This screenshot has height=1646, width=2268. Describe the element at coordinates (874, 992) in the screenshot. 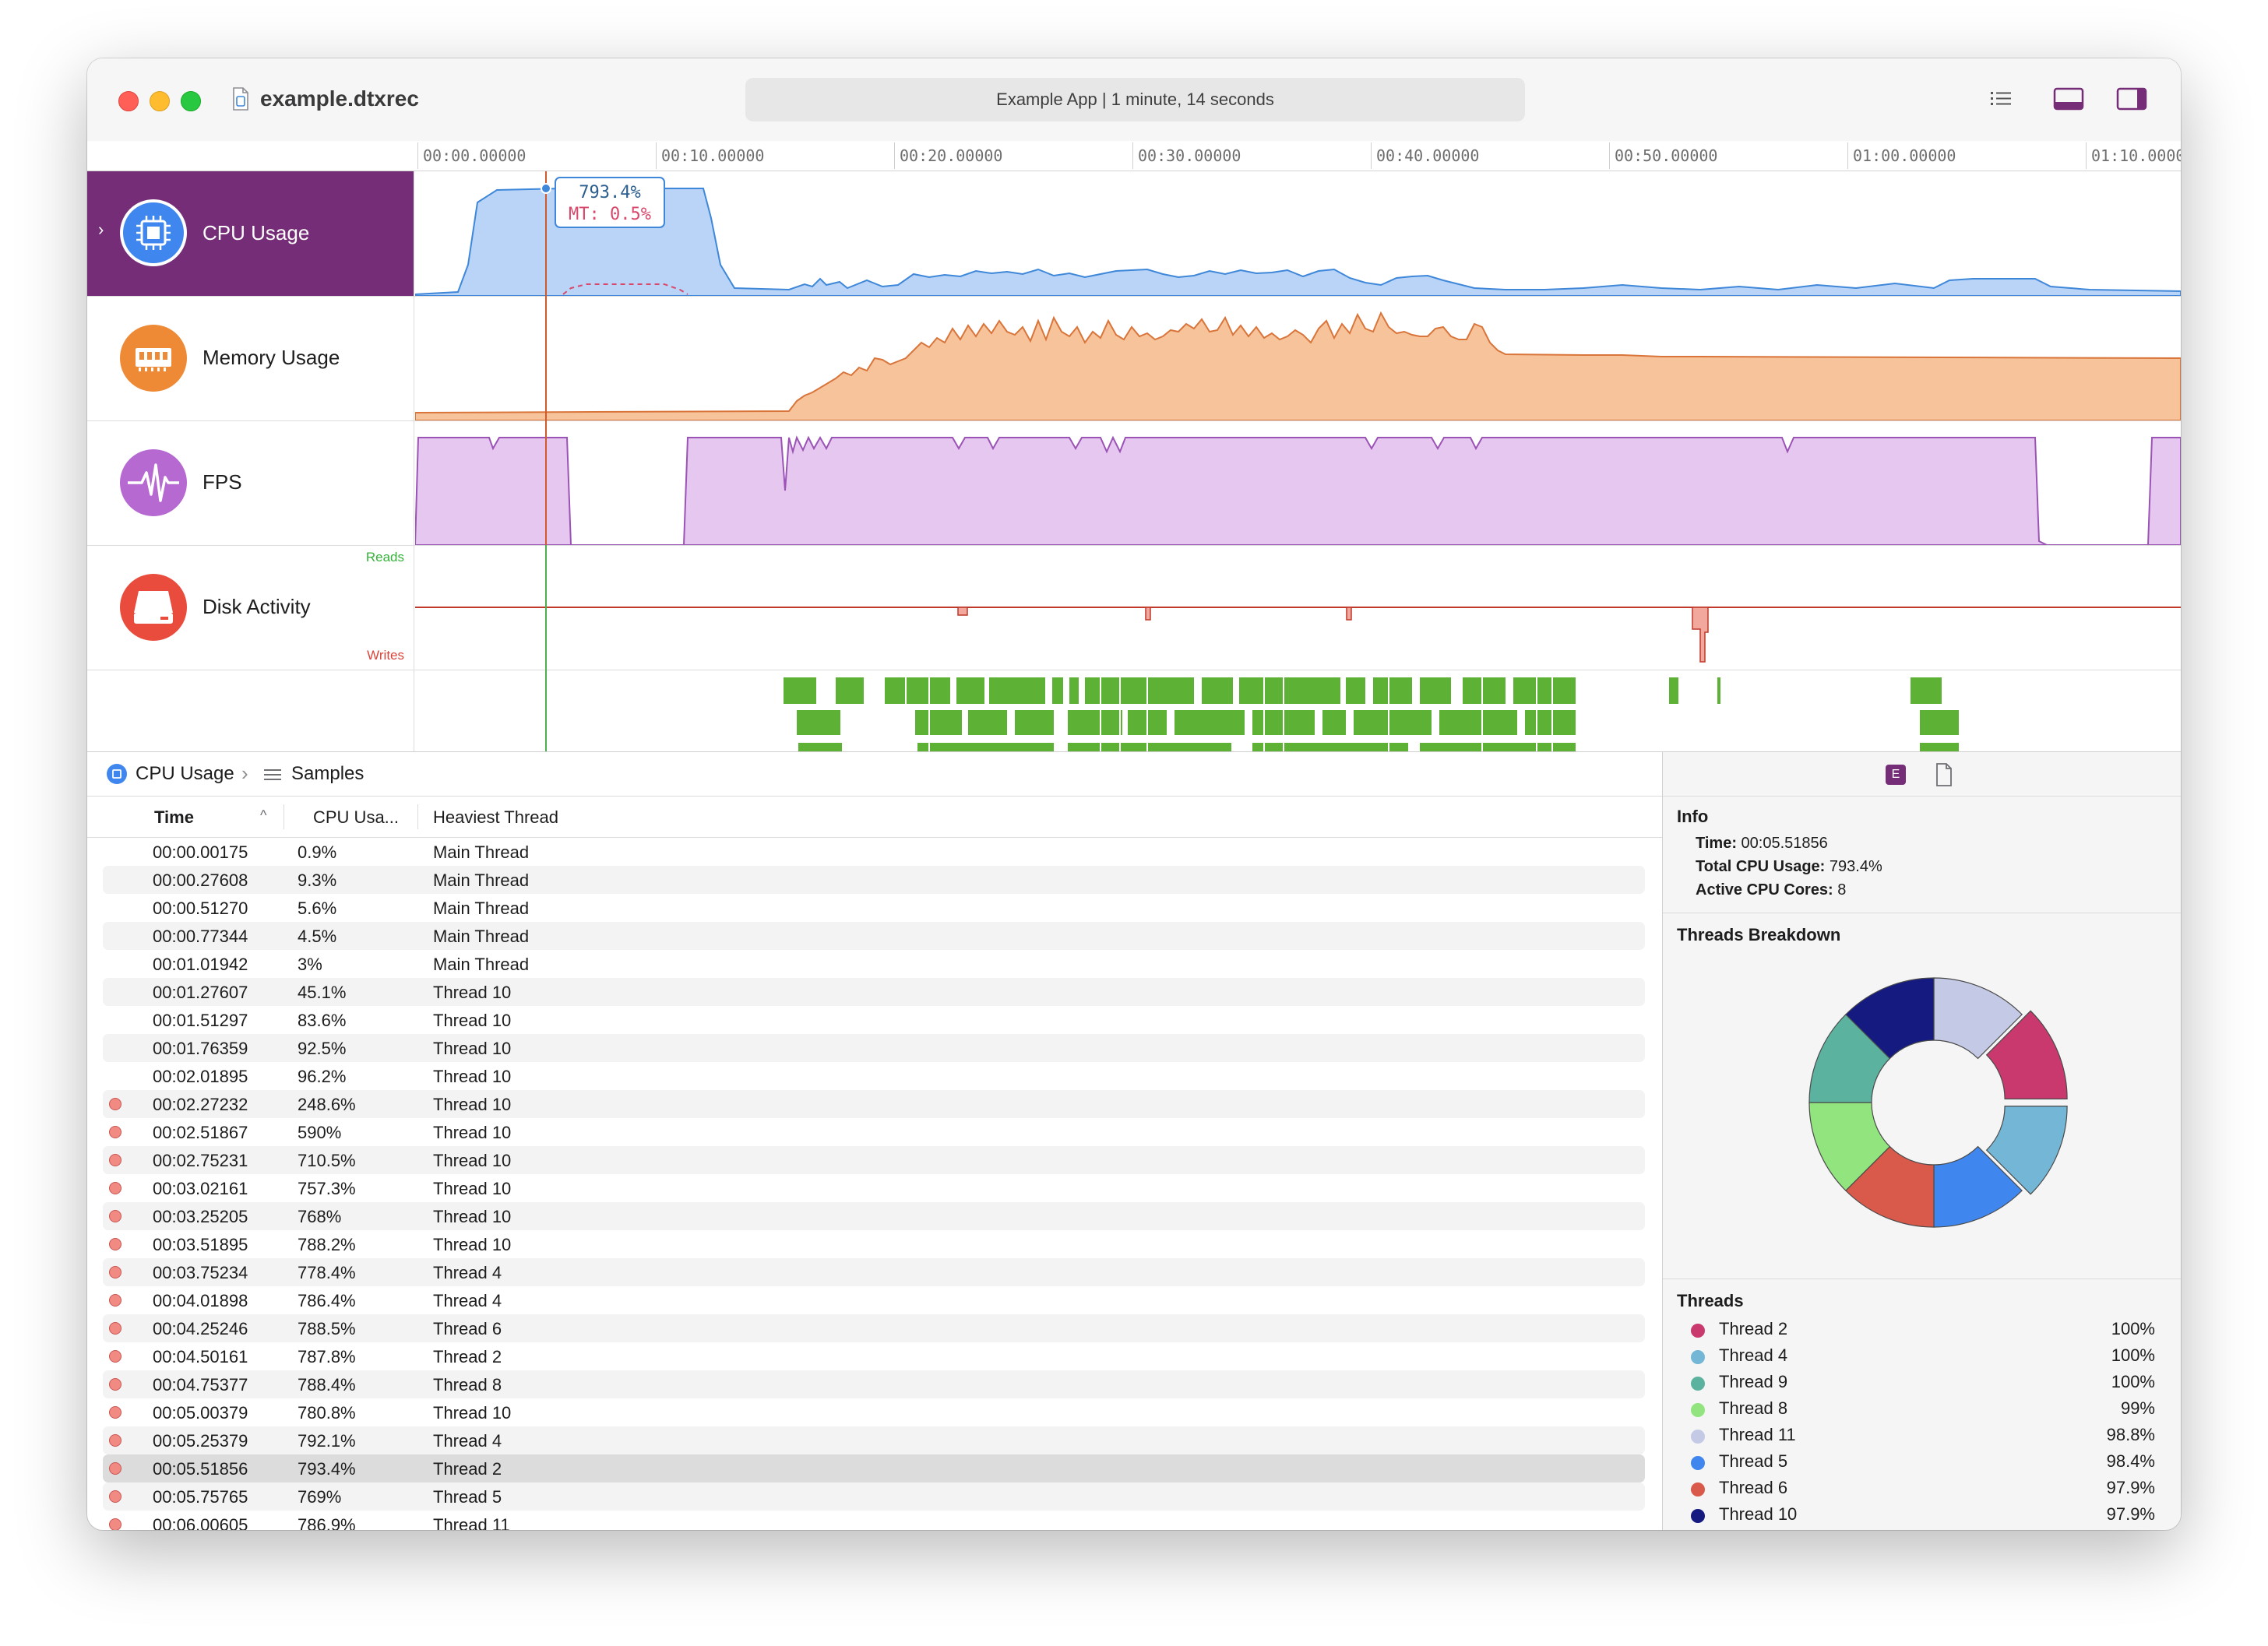

I see `table-row: 00:01.27607 45.1% Thread 10` at that location.